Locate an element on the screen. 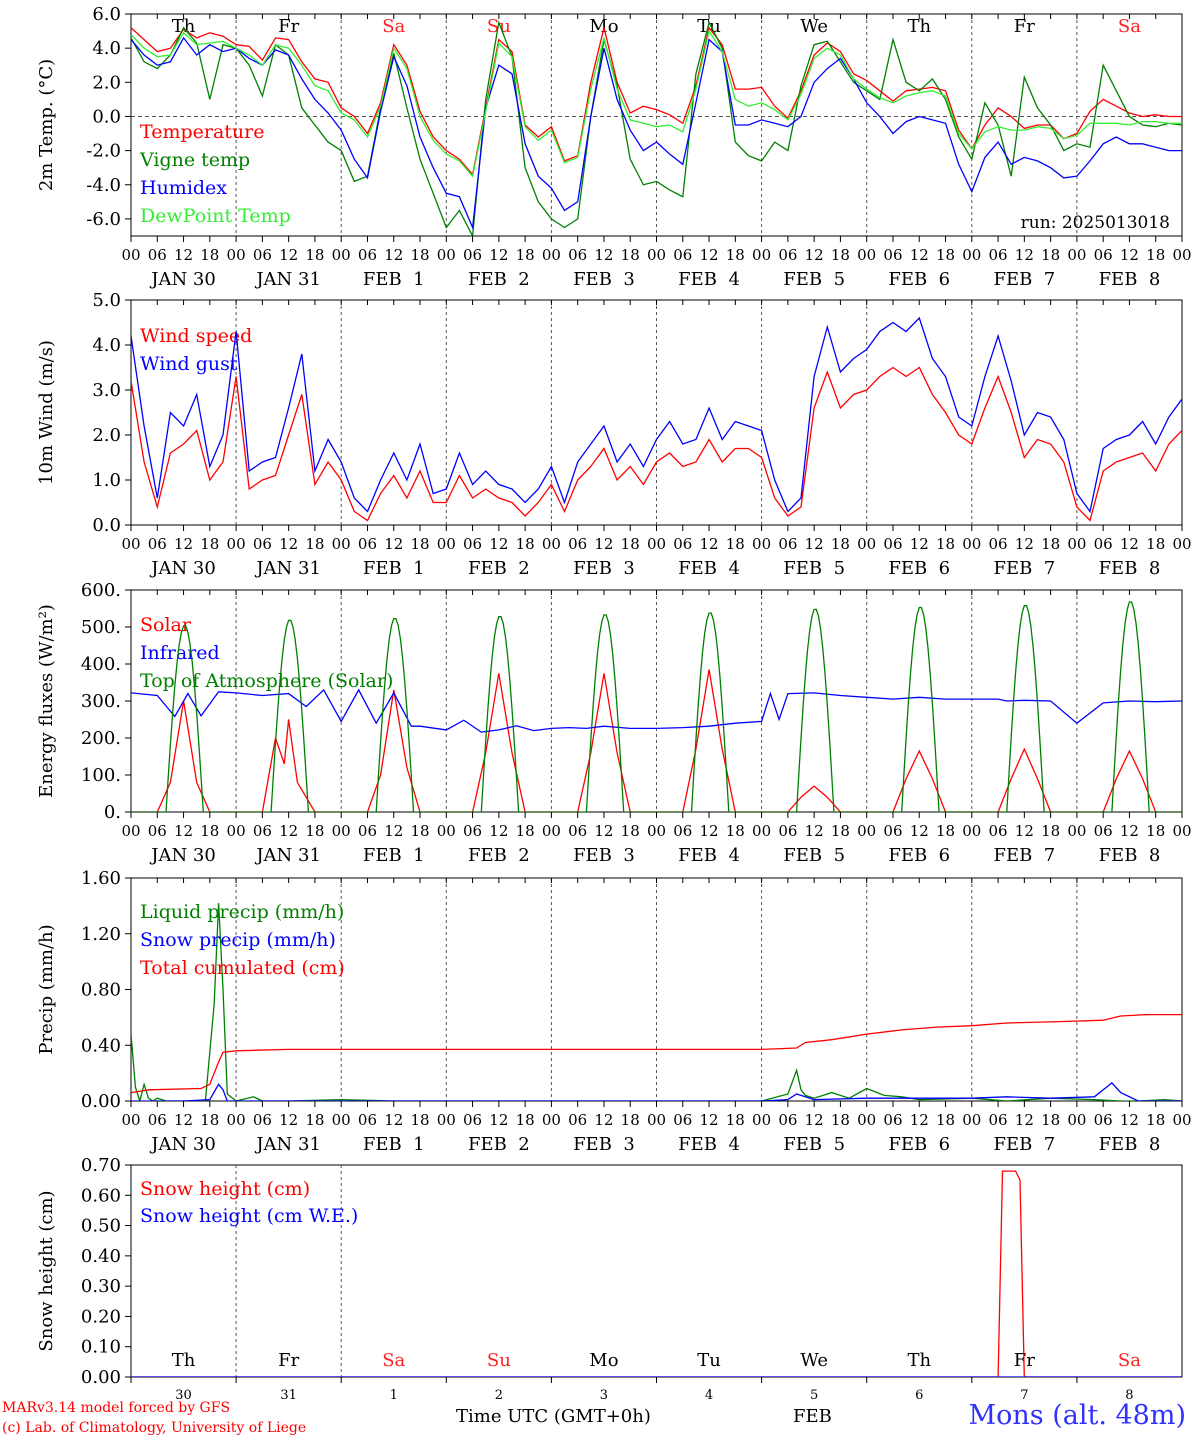 Image resolution: width=1194 pixels, height=1440 pixels. x-date-label: FEB 3 is located at coordinates (604, 1144).